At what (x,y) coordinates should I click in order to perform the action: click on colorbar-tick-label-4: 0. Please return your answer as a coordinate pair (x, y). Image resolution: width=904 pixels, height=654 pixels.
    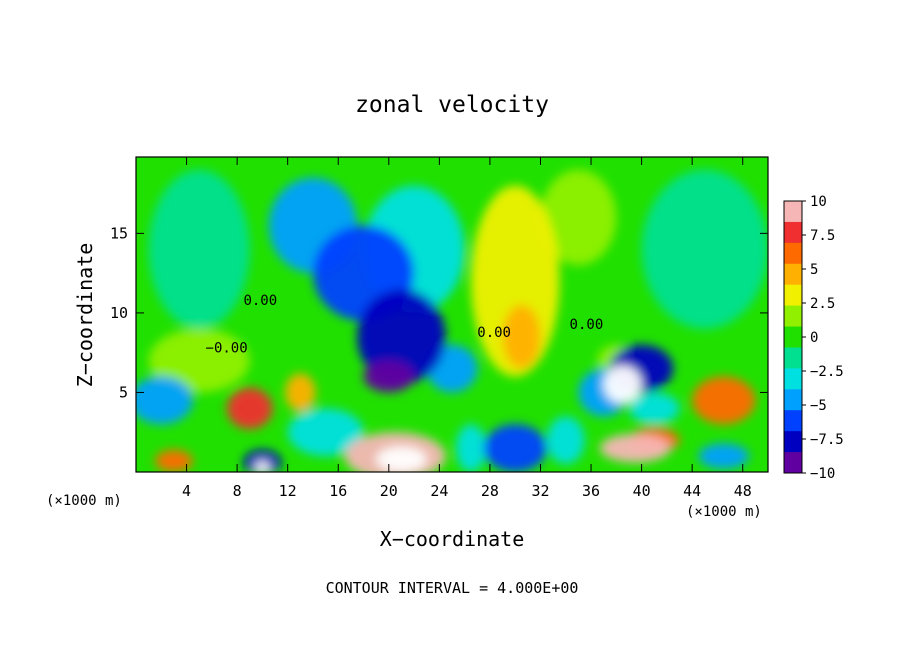
    Looking at the image, I should click on (814, 338).